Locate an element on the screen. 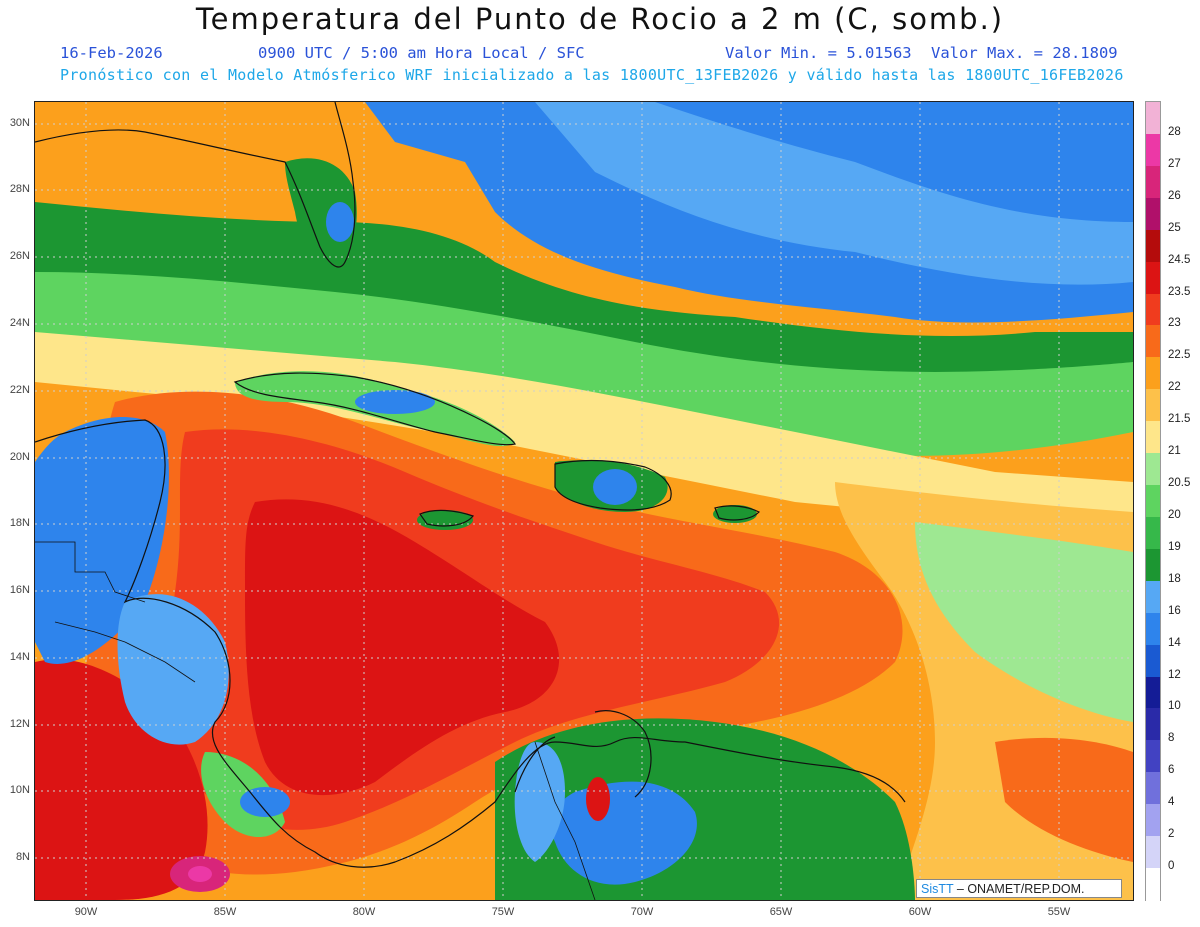 The image size is (1200, 927). lat-label: 12N is located at coordinates (19, 724).